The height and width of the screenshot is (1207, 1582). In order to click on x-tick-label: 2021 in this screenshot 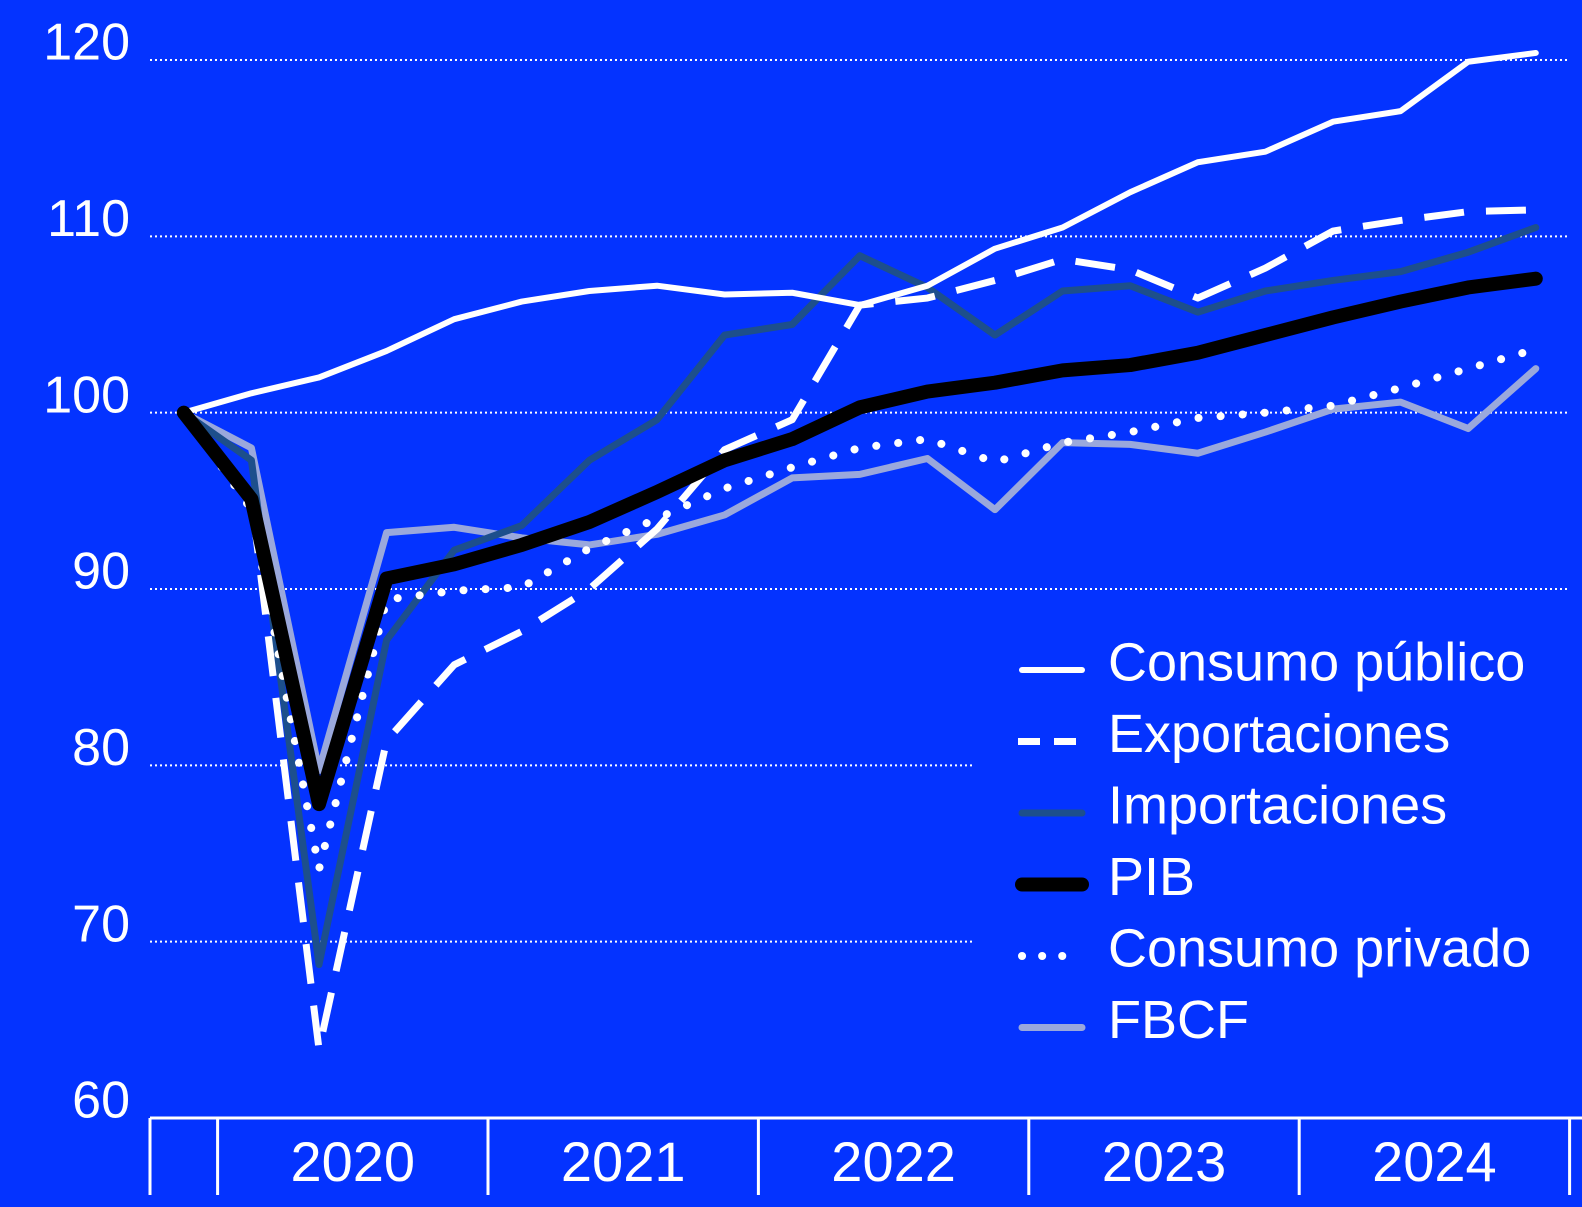, I will do `click(623, 1161)`.